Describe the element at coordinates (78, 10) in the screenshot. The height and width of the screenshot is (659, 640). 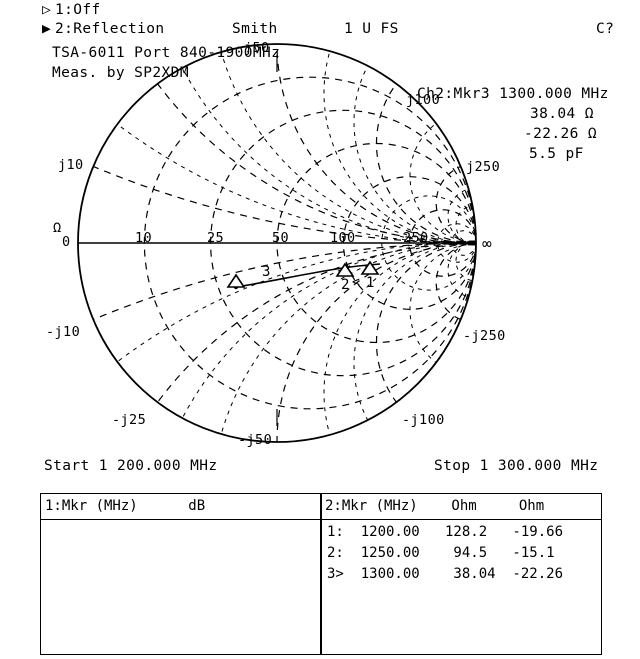
I see `channel1-status: 1:Off` at that location.